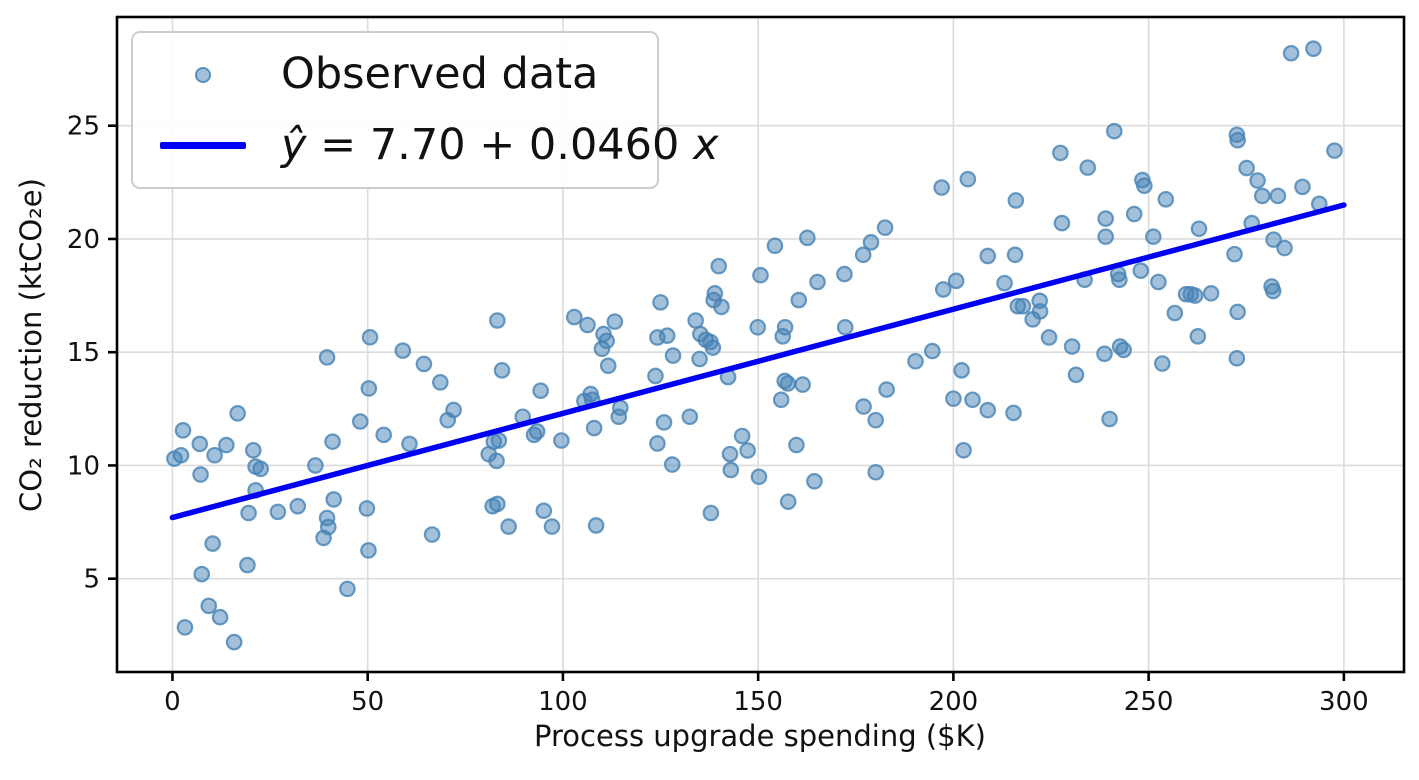 The height and width of the screenshot is (780, 1419). Describe the element at coordinates (563, 702) in the screenshot. I see `x-tick-label: 100` at that location.